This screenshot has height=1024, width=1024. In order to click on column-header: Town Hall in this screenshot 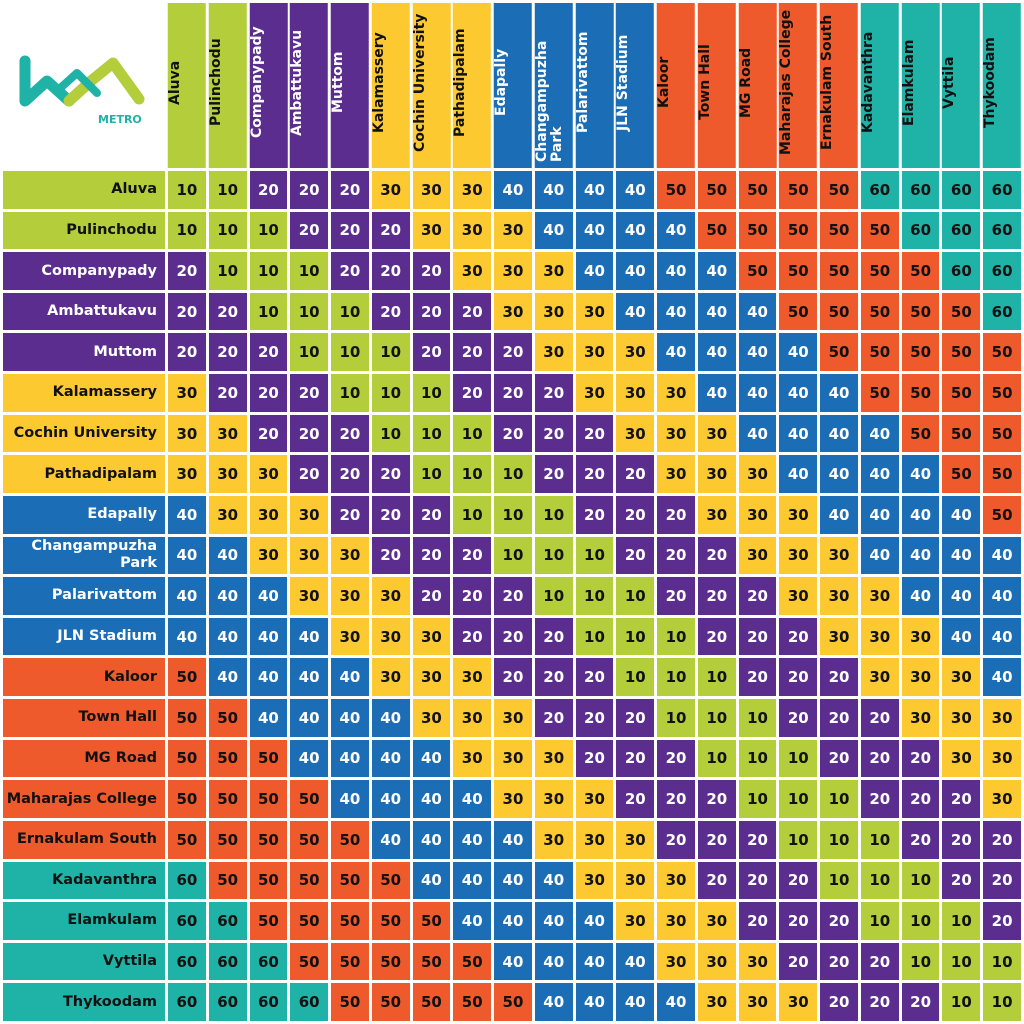, I will do `click(716, 85)`.